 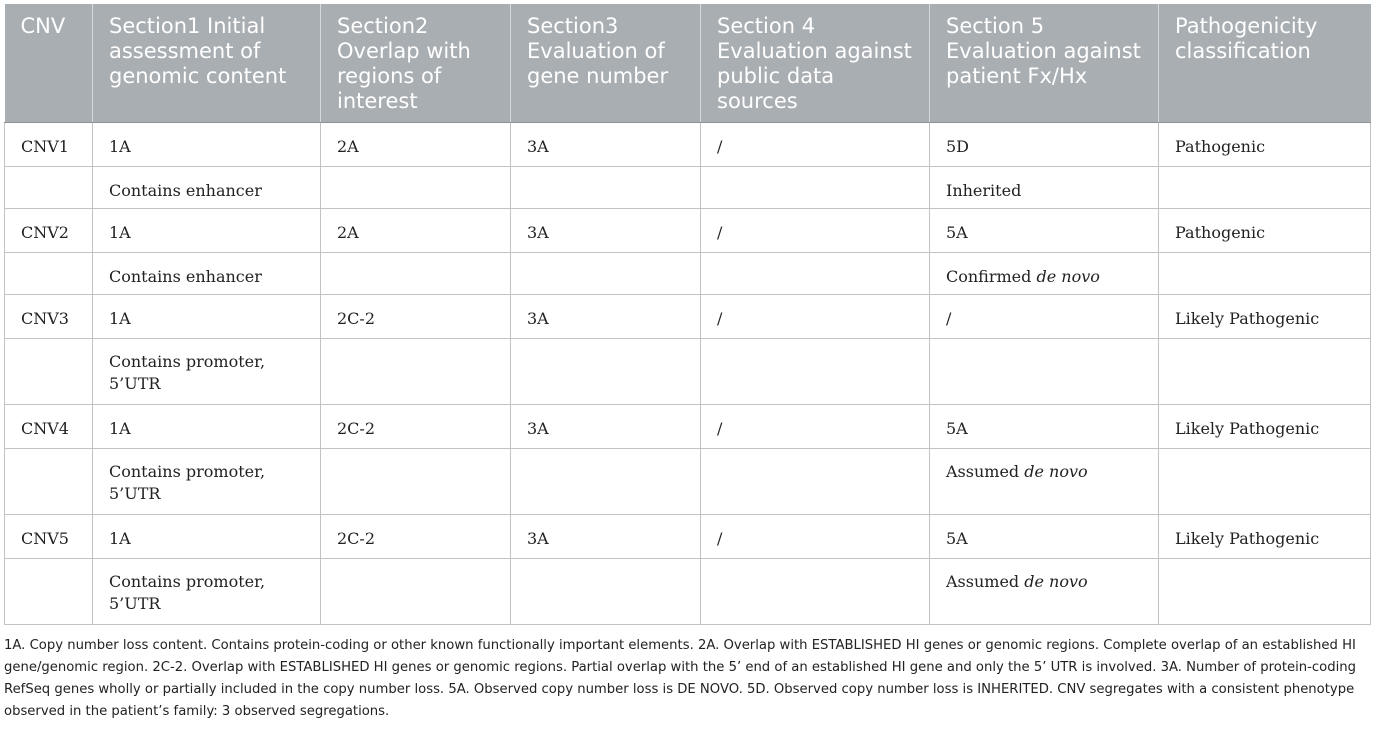 What do you see at coordinates (985, 471) in the screenshot?
I see `cell-text: Assumed` at bounding box center [985, 471].